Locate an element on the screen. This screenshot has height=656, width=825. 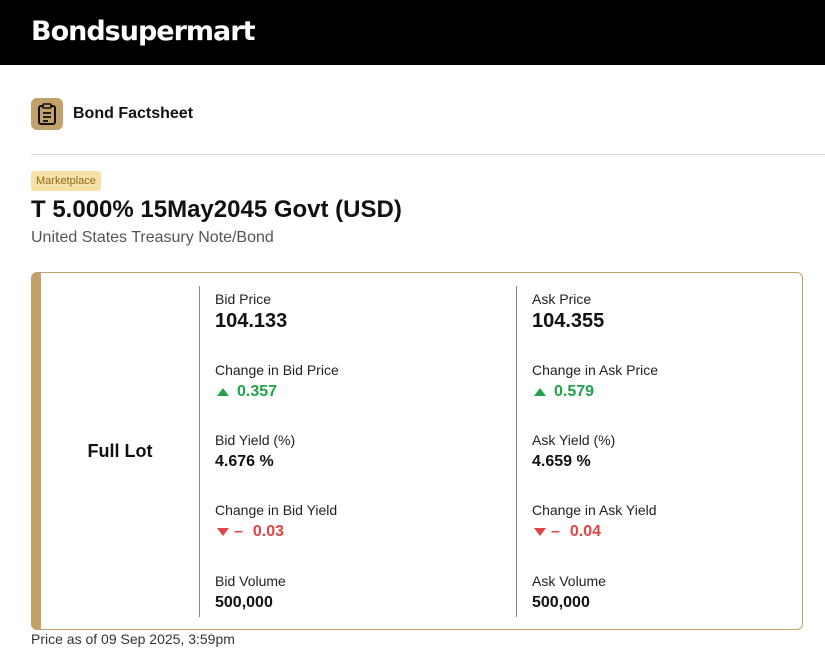
ask-volume-field: Ask Volume 500,000 is located at coordinates (672, 592).